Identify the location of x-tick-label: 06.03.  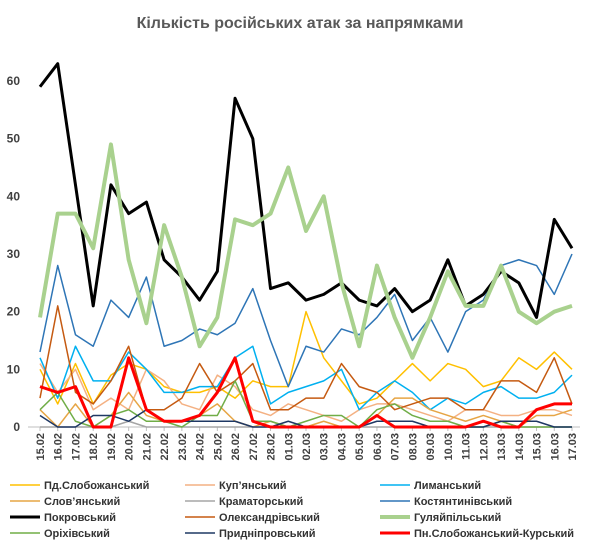
(378, 447).